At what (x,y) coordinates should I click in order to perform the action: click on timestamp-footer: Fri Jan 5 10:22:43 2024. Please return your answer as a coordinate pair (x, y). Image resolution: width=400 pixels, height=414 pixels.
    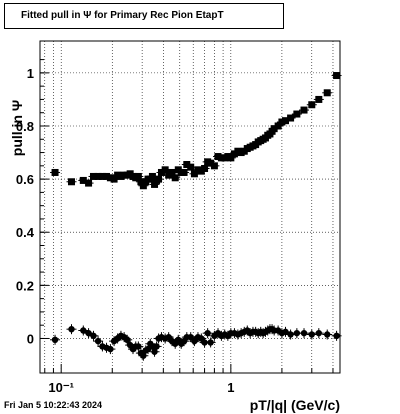
    Looking at the image, I should click on (53, 405).